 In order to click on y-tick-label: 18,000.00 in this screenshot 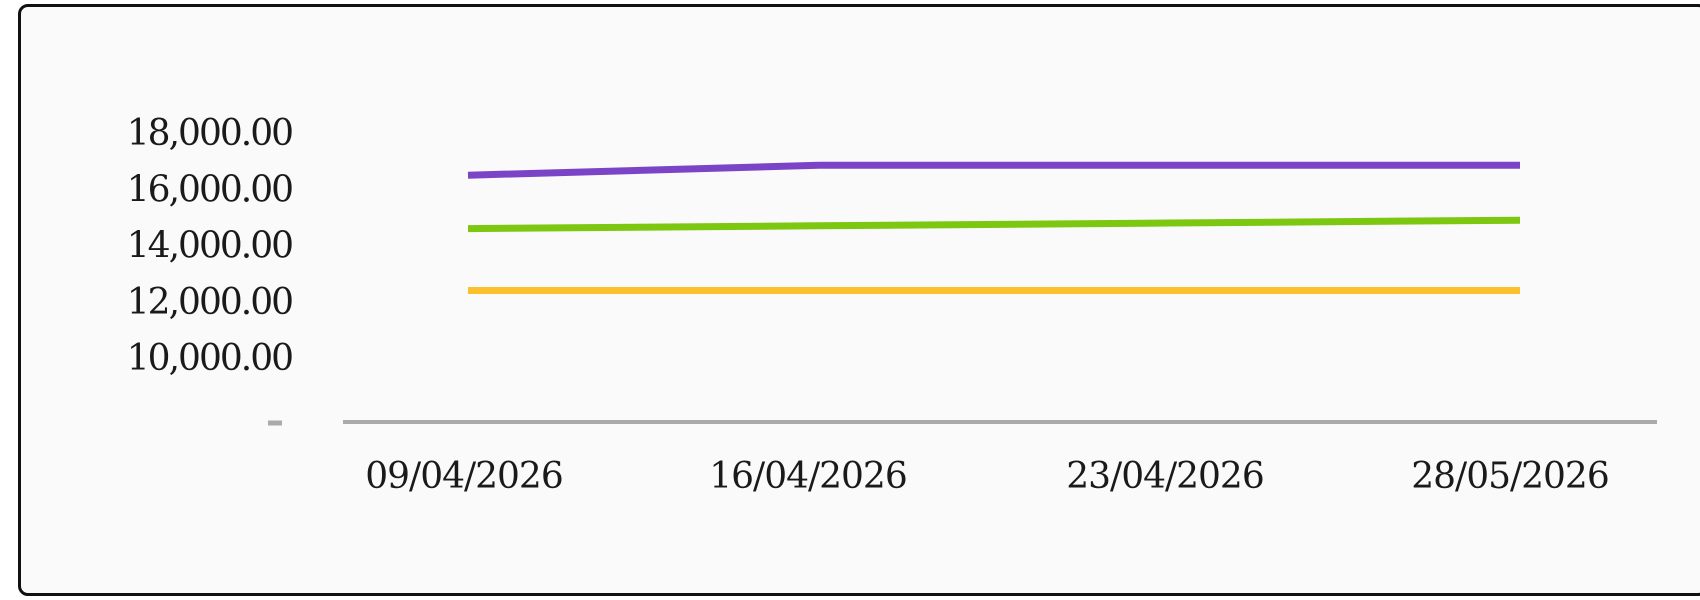, I will do `click(209, 133)`.